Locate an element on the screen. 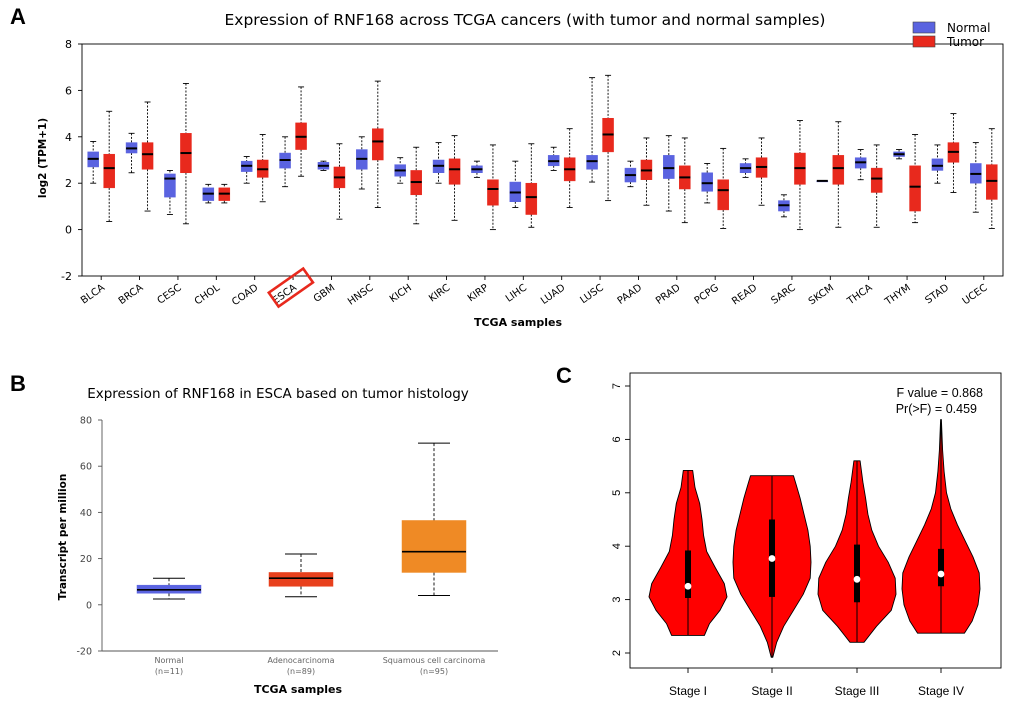 The height and width of the screenshot is (704, 1020). x-tick-label: PAAD is located at coordinates (630, 294).